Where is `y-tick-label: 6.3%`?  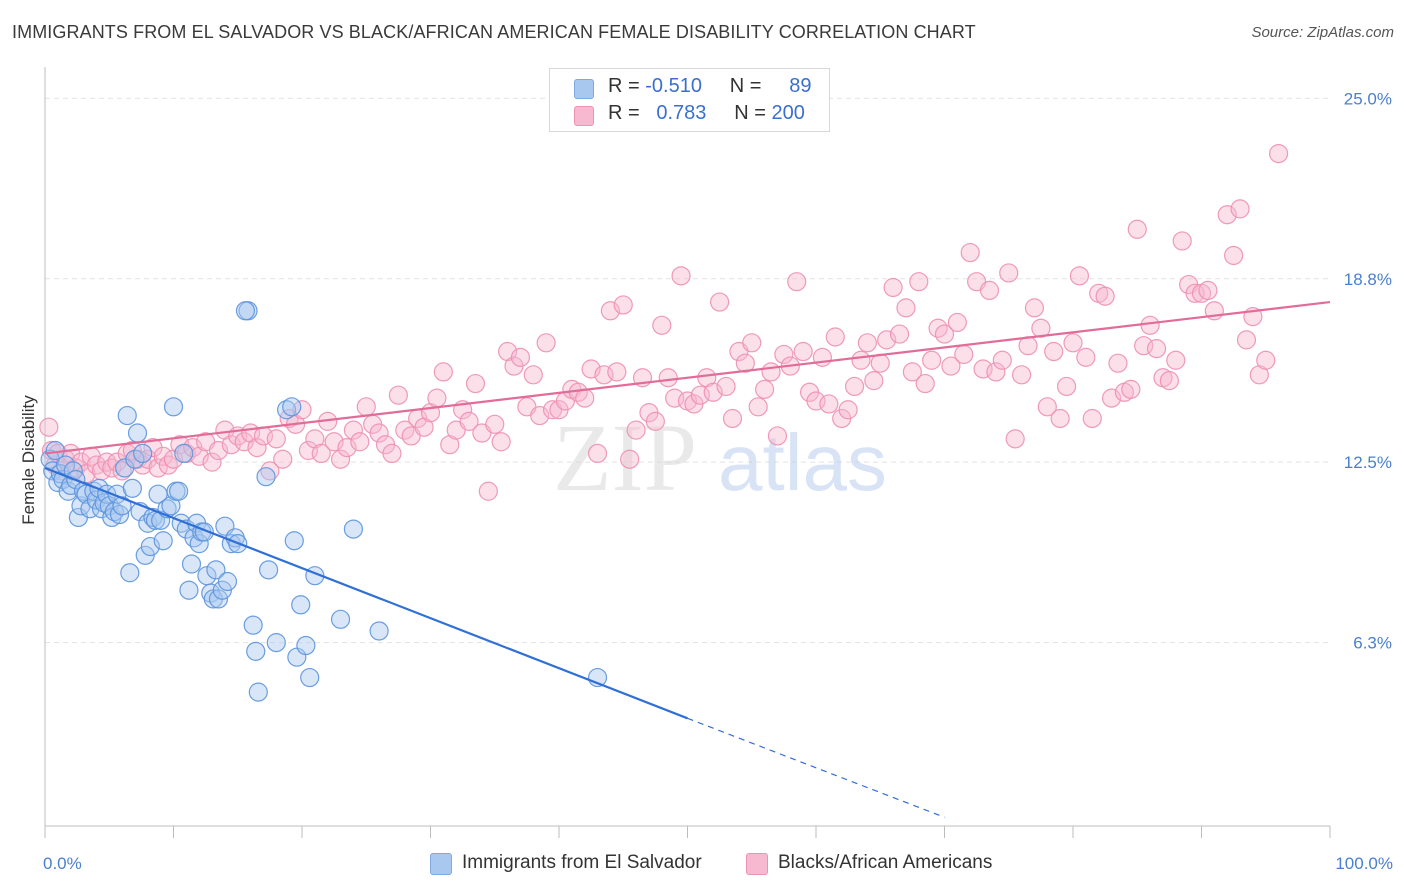 y-tick-label: 6.3% is located at coordinates (1372, 643).